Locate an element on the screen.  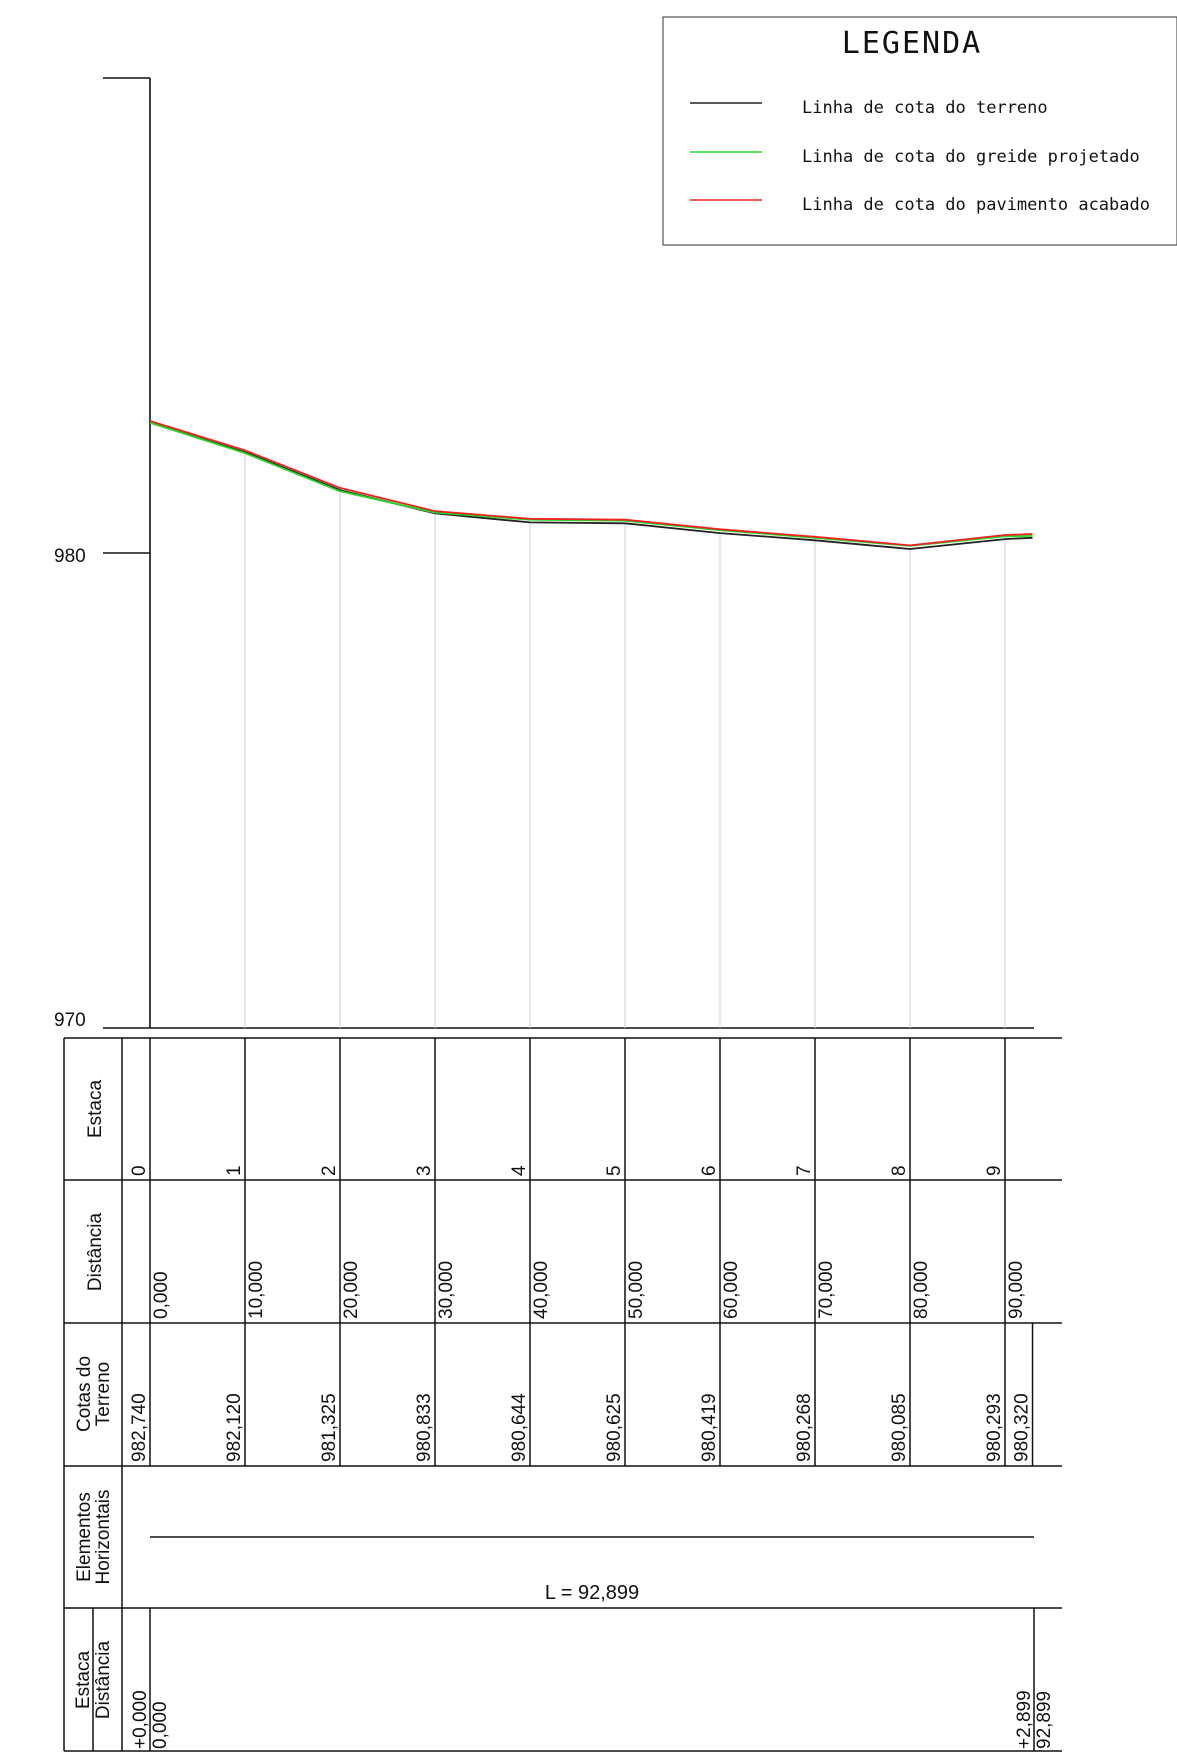
profile-line-pavimento is located at coordinates (591, 483).